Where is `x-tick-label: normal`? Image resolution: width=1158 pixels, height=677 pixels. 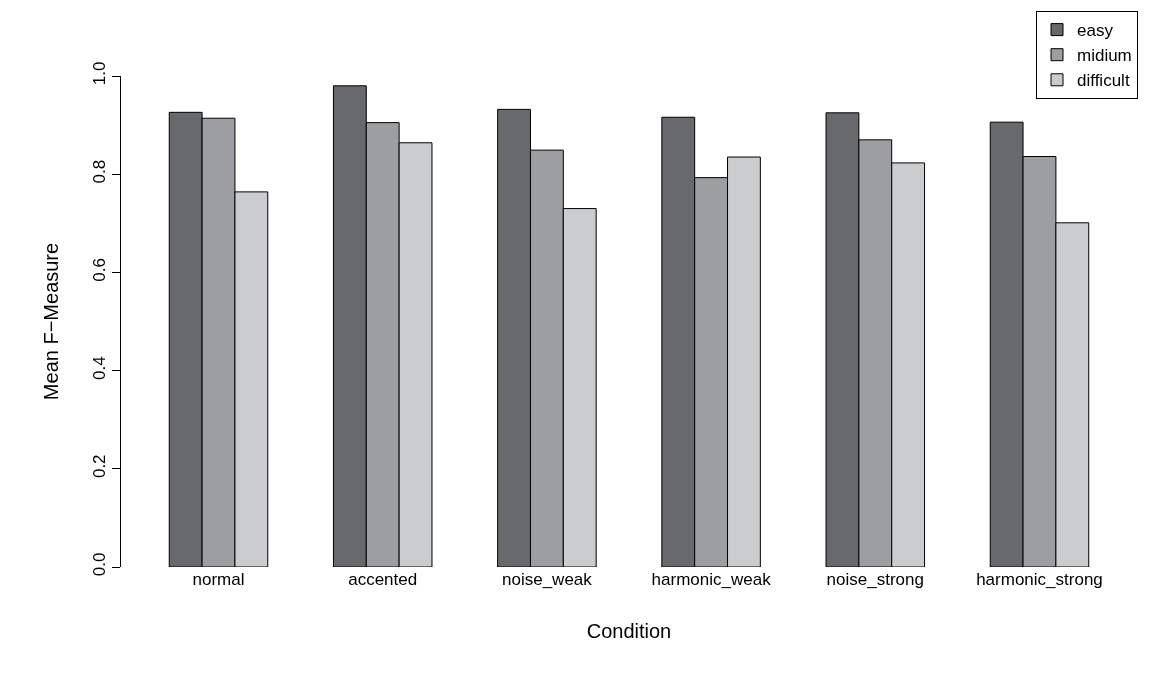
x-tick-label: normal is located at coordinates (218, 579).